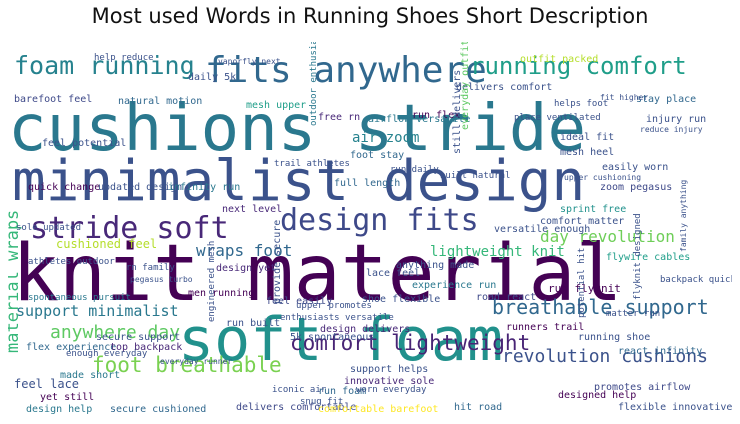  I want to click on word-run-flyknit: run flyknit, so click(584, 288).